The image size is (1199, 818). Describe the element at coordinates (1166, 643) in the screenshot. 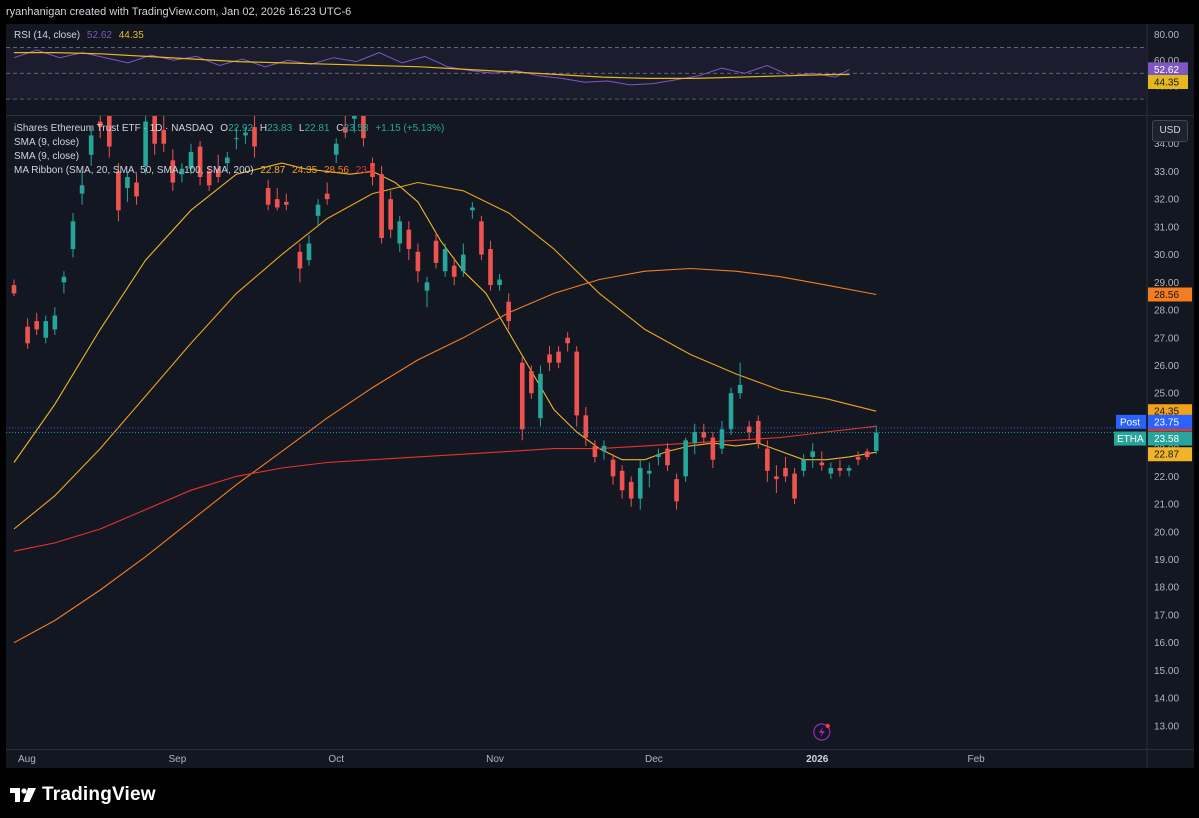

I see `price-tick-label: 16.00` at that location.